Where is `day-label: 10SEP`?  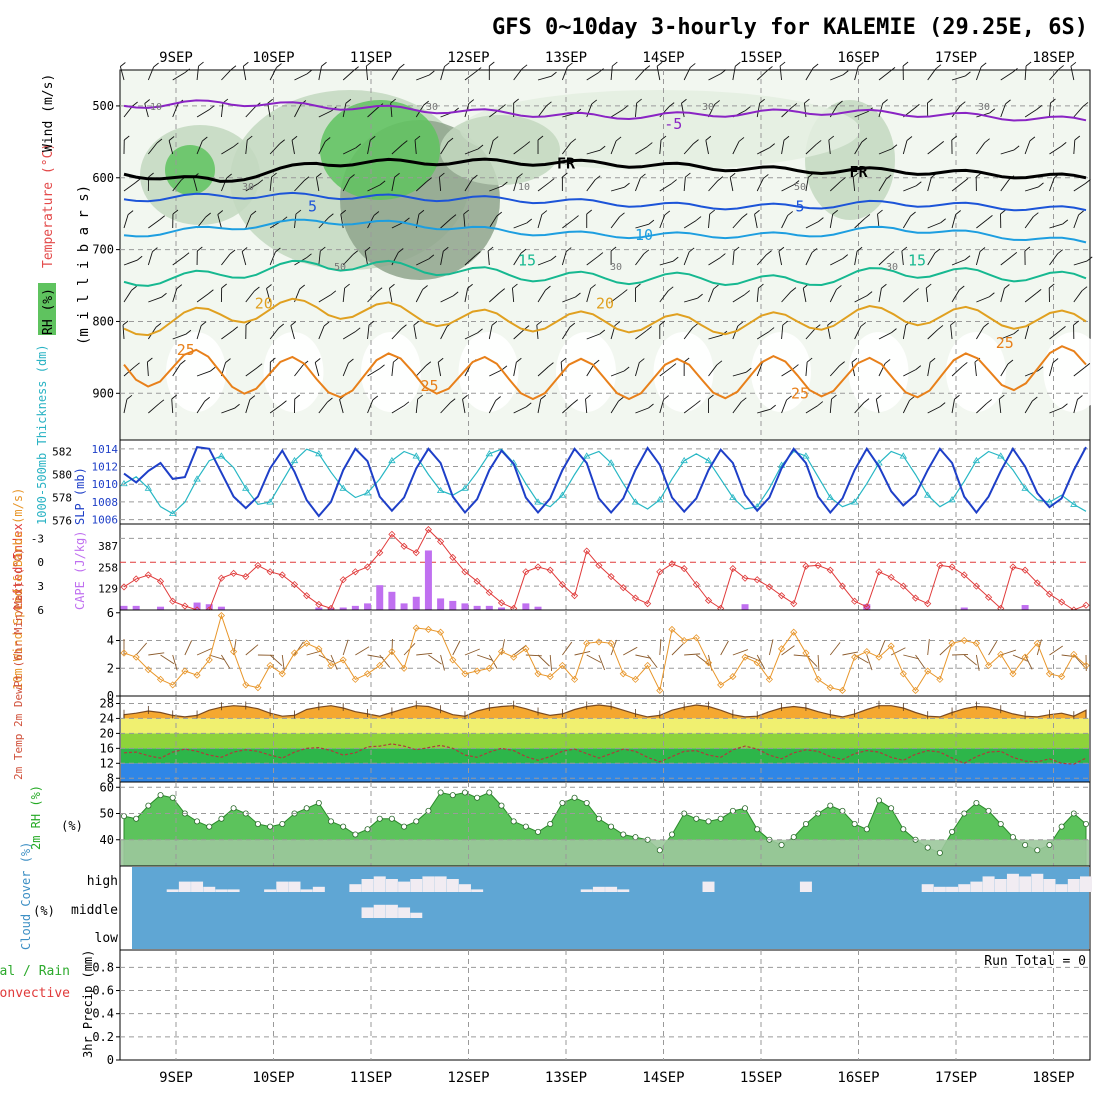 day-label: 10SEP is located at coordinates (273, 1078).